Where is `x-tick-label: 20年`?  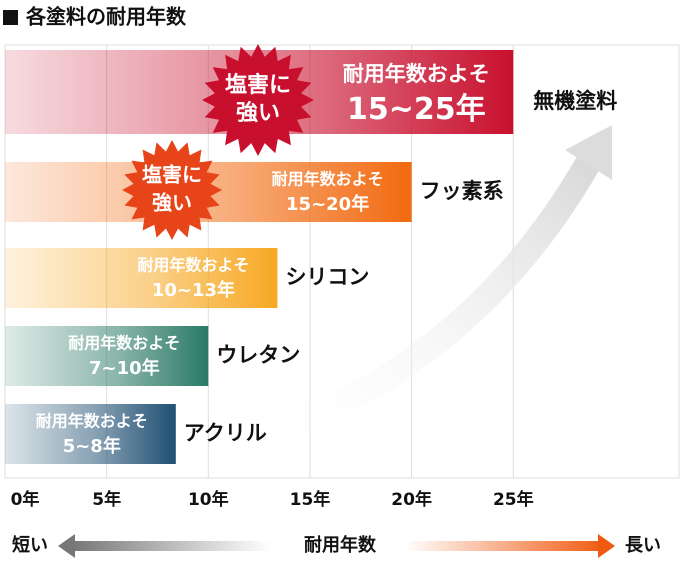
x-tick-label: 20年 is located at coordinates (411, 499).